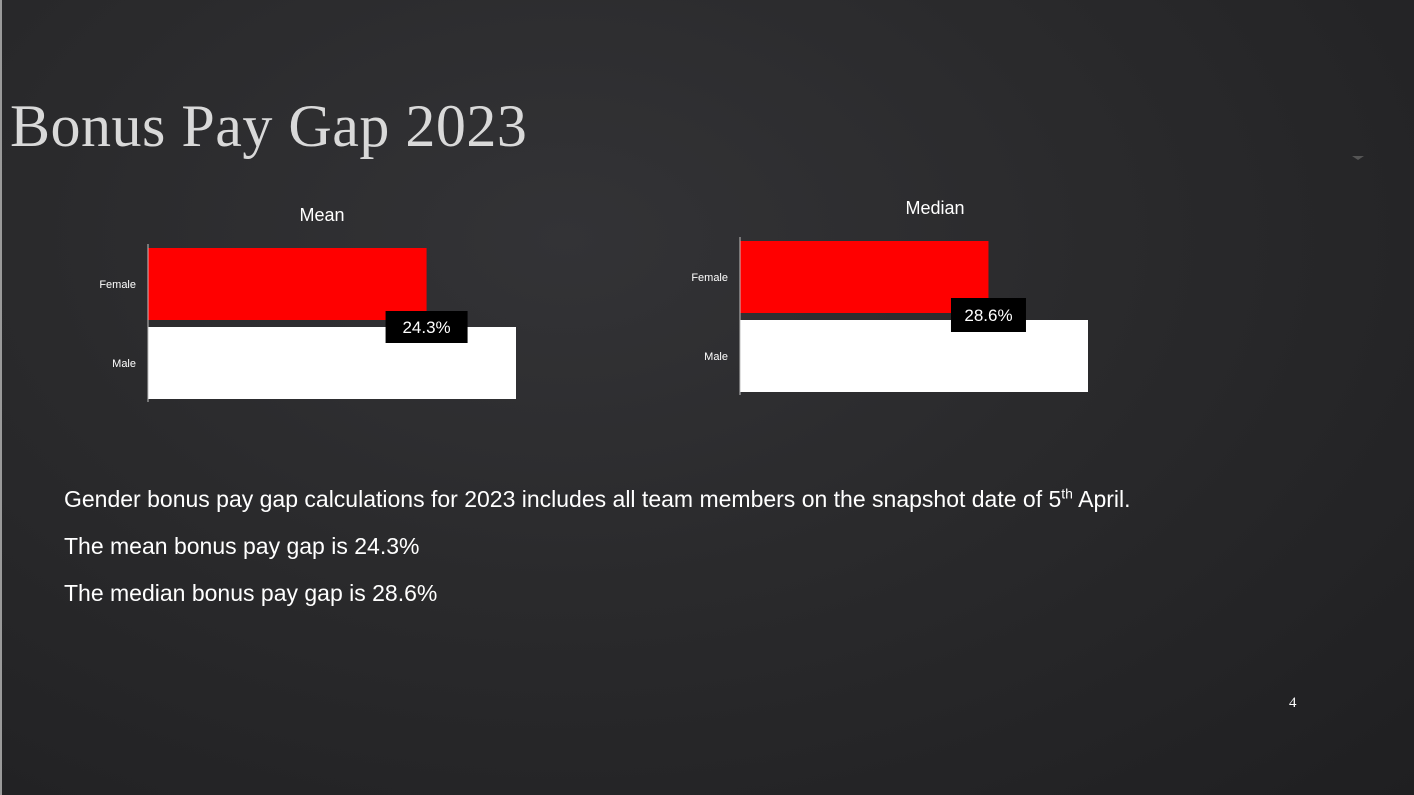 Image resolution: width=1414 pixels, height=795 pixels. What do you see at coordinates (117, 285) in the screenshot?
I see `chart-mean-category-label-female: Female` at bounding box center [117, 285].